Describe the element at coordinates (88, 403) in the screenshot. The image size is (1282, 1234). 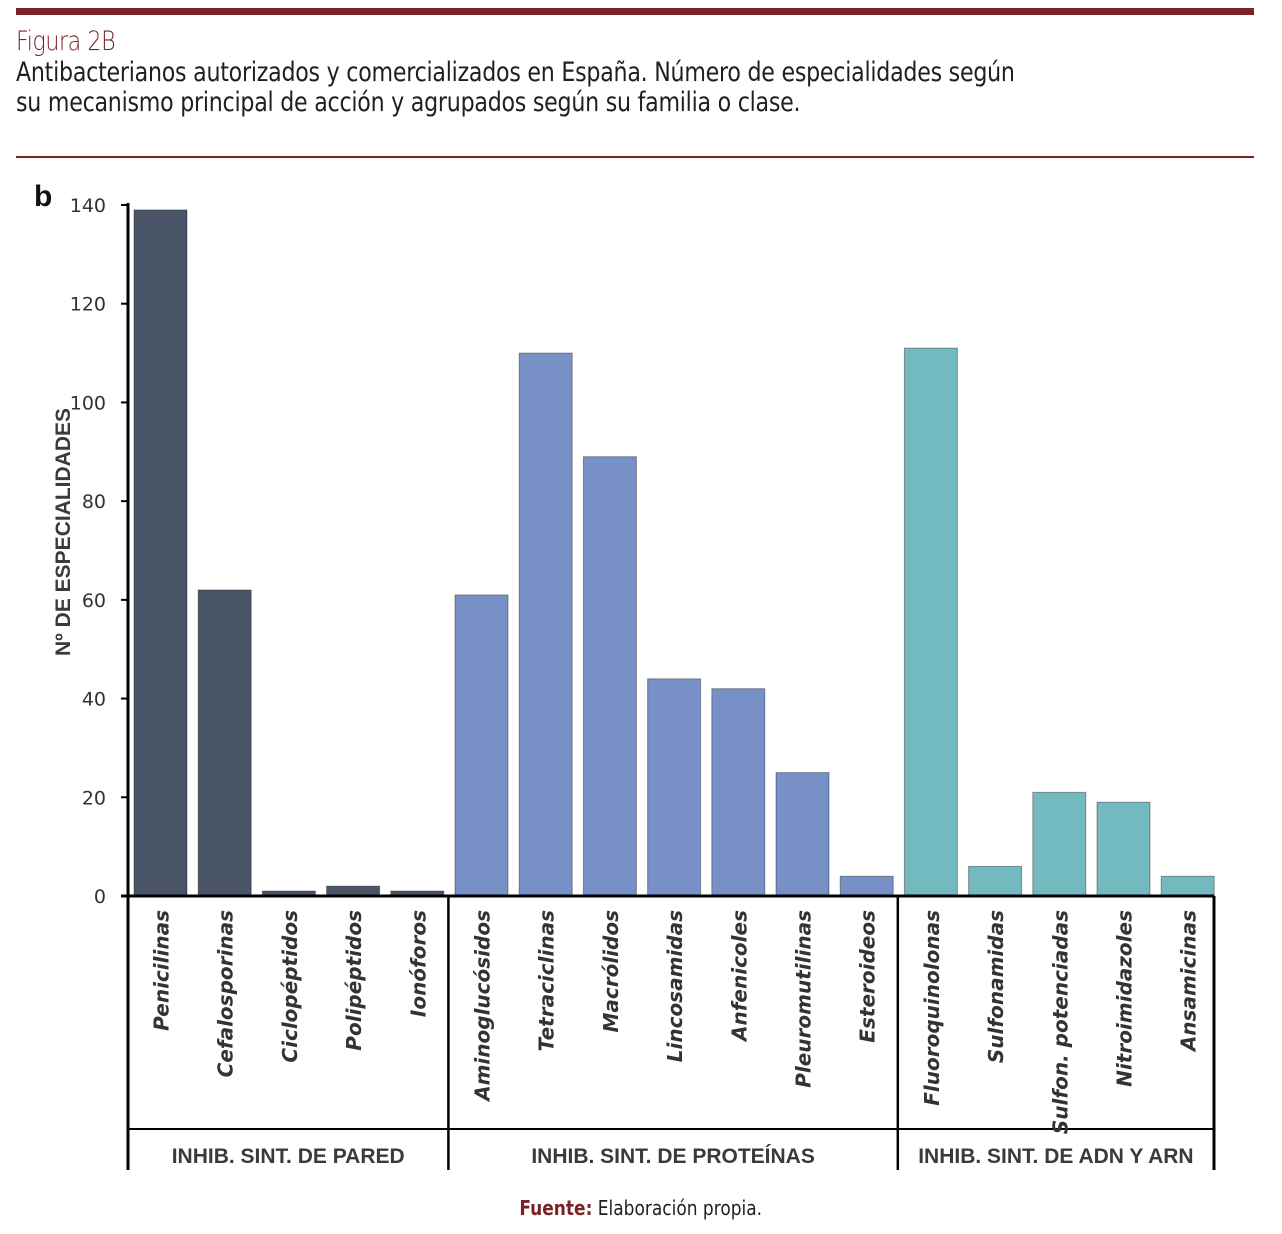
I see `y-tick-label: 100` at that location.